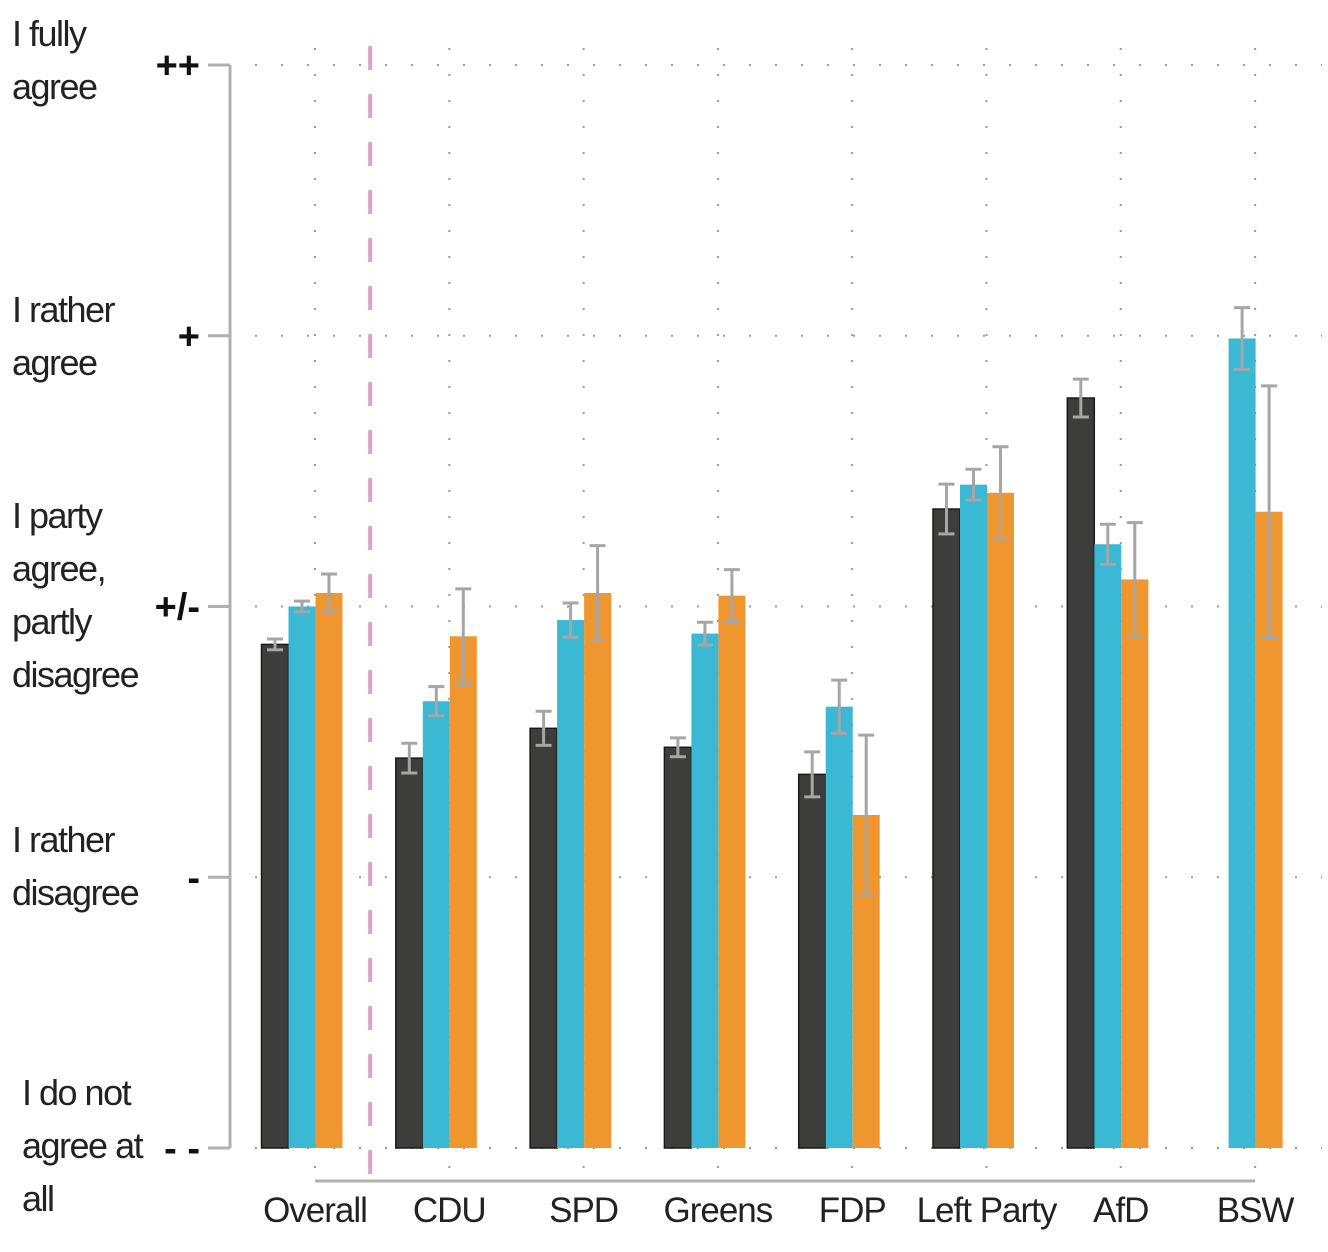 Image resolution: width=1328 pixels, height=1252 pixels. Describe the element at coordinates (839, 927) in the screenshot. I see `bar-series-2-fdp` at that location.